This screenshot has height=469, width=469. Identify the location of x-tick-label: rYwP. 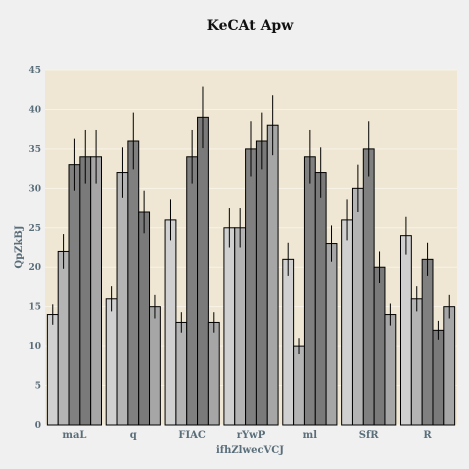
(251, 435).